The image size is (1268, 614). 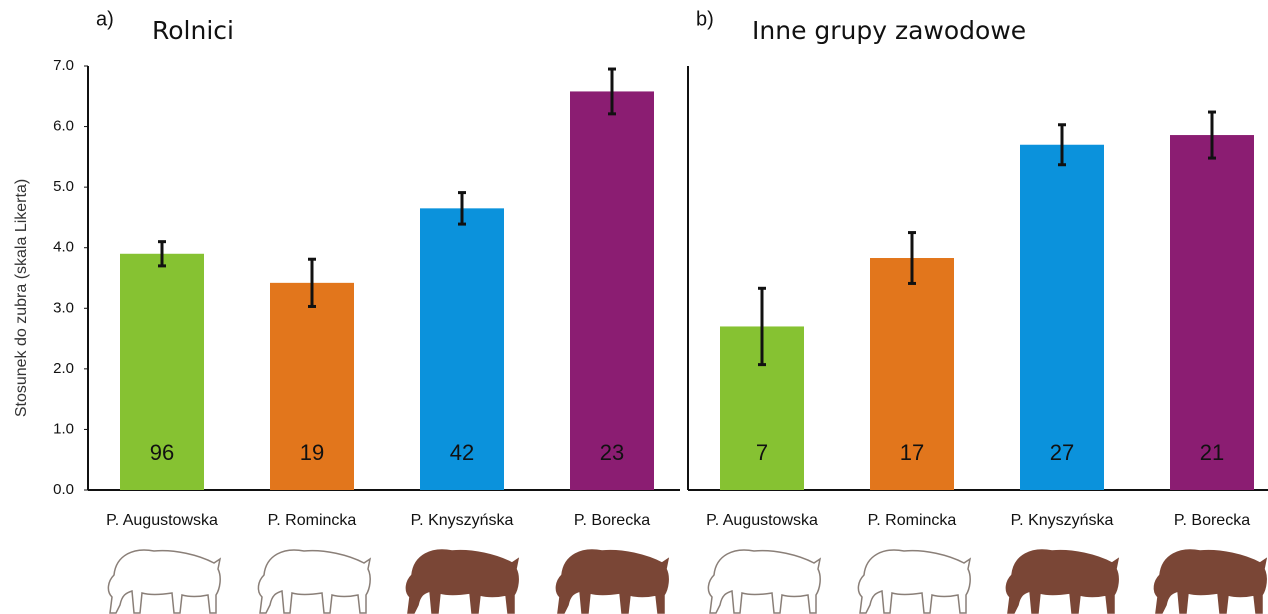 What do you see at coordinates (1212, 452) in the screenshot?
I see `sample-count: 21` at bounding box center [1212, 452].